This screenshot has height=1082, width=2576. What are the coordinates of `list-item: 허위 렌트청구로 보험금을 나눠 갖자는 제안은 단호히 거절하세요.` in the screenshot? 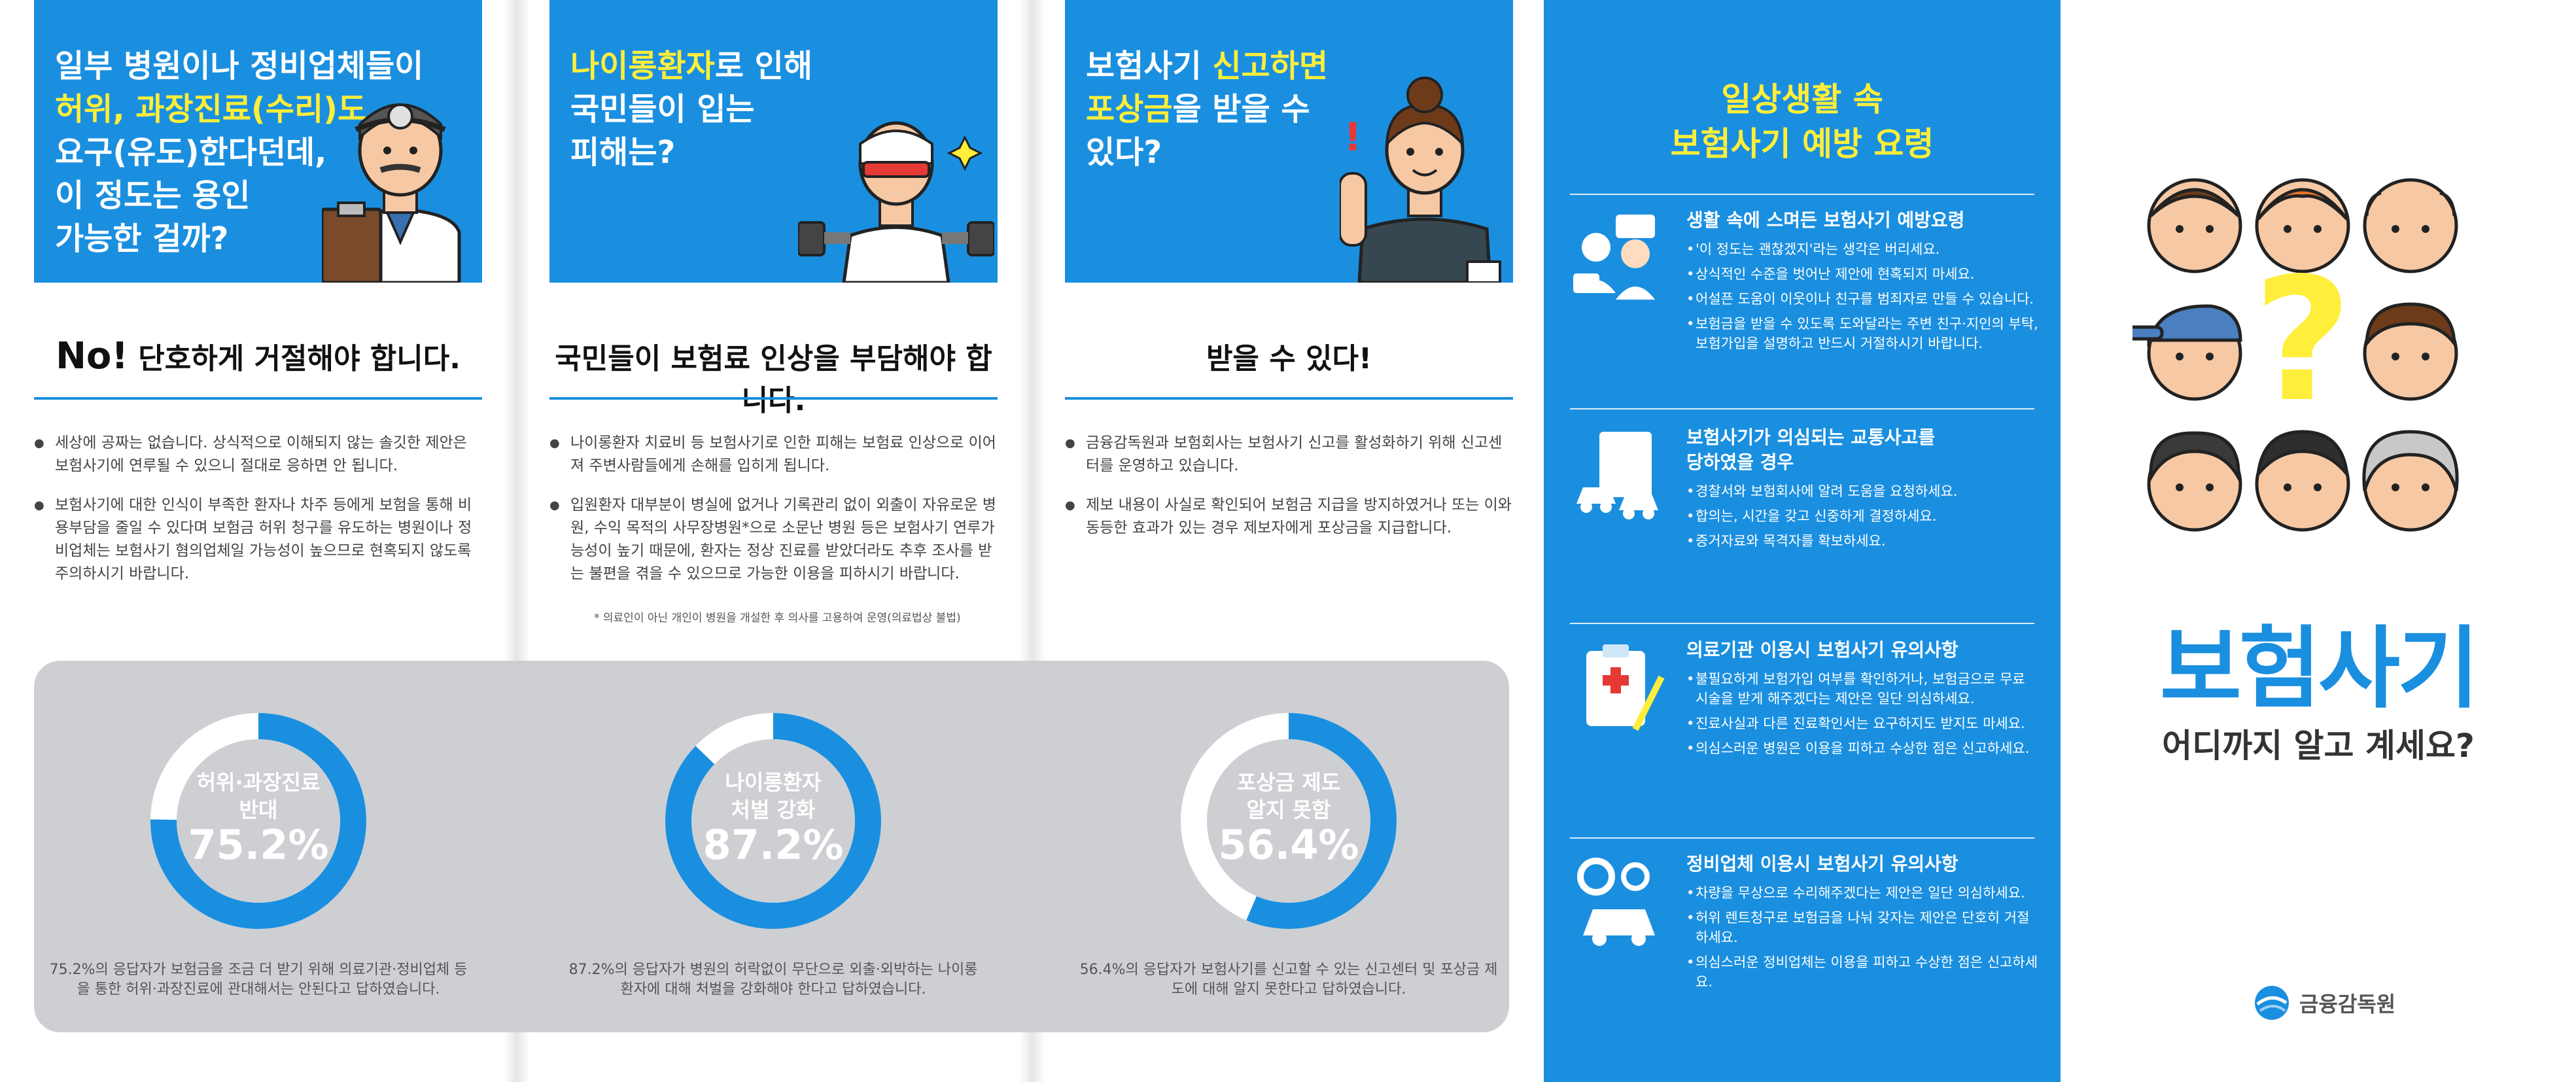 It's located at (1863, 927).